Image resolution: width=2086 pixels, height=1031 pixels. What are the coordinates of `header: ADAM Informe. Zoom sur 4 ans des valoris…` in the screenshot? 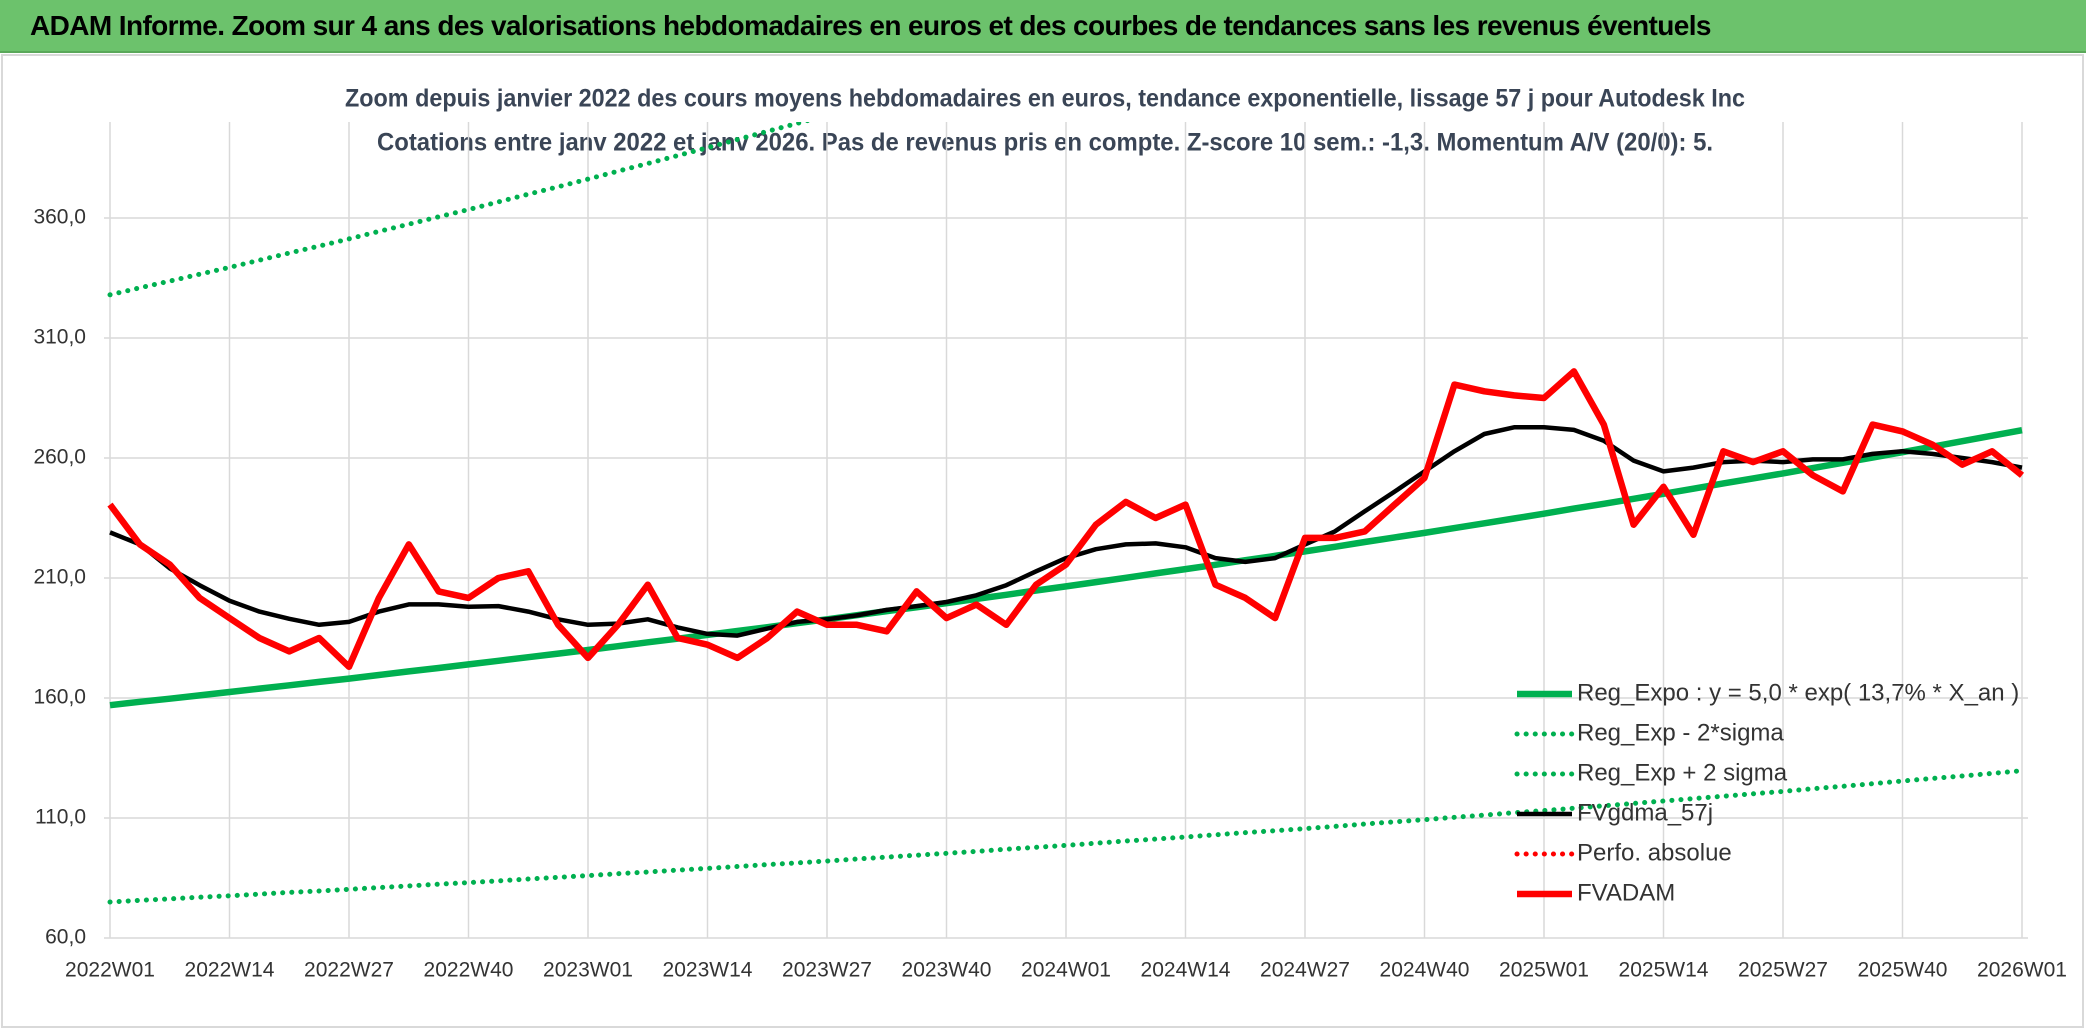 It's located at (1043, 26).